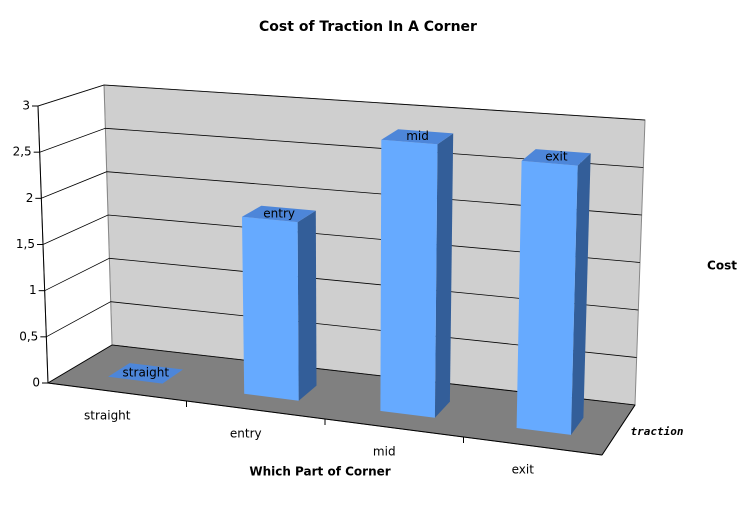 The height and width of the screenshot is (507, 749). I want to click on y-tick-label: 2, so click(30, 198).